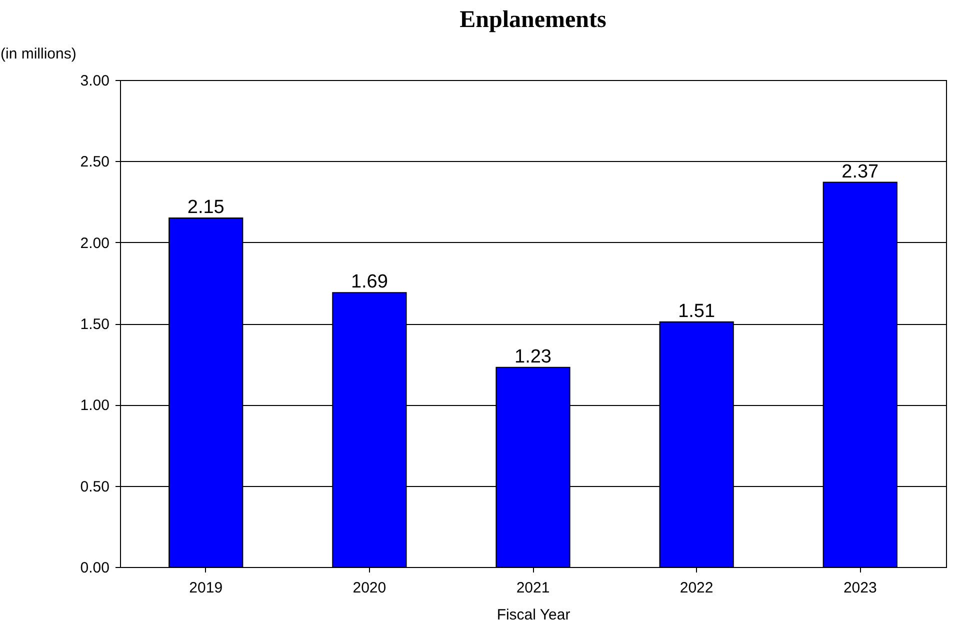 The width and height of the screenshot is (956, 630). Describe the element at coordinates (95, 81) in the screenshot. I see `y-tick-label: 3.00` at that location.